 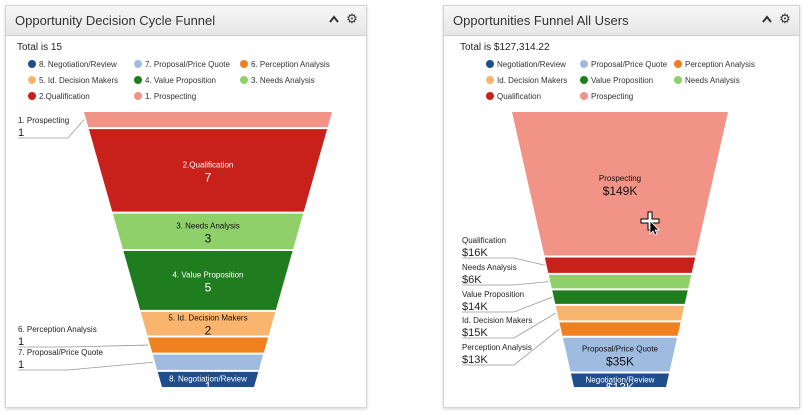 I want to click on legend-item: Needs Analysis, so click(x=707, y=80).